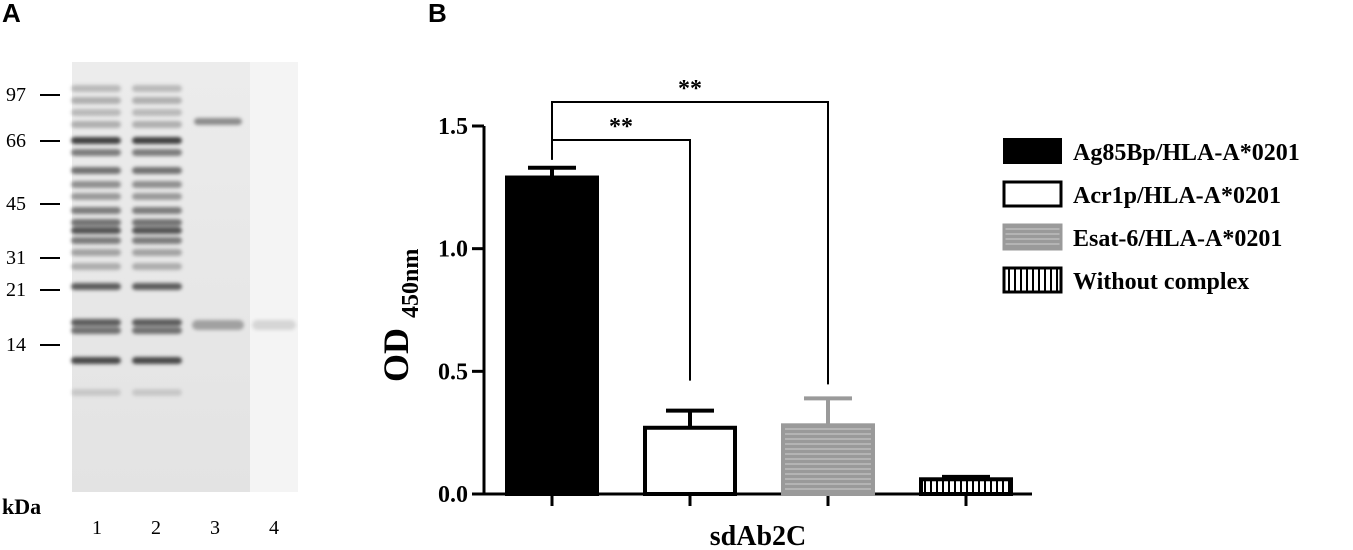 The height and width of the screenshot is (550, 1353). I want to click on y-axis-title-main: OD, so click(396, 355).